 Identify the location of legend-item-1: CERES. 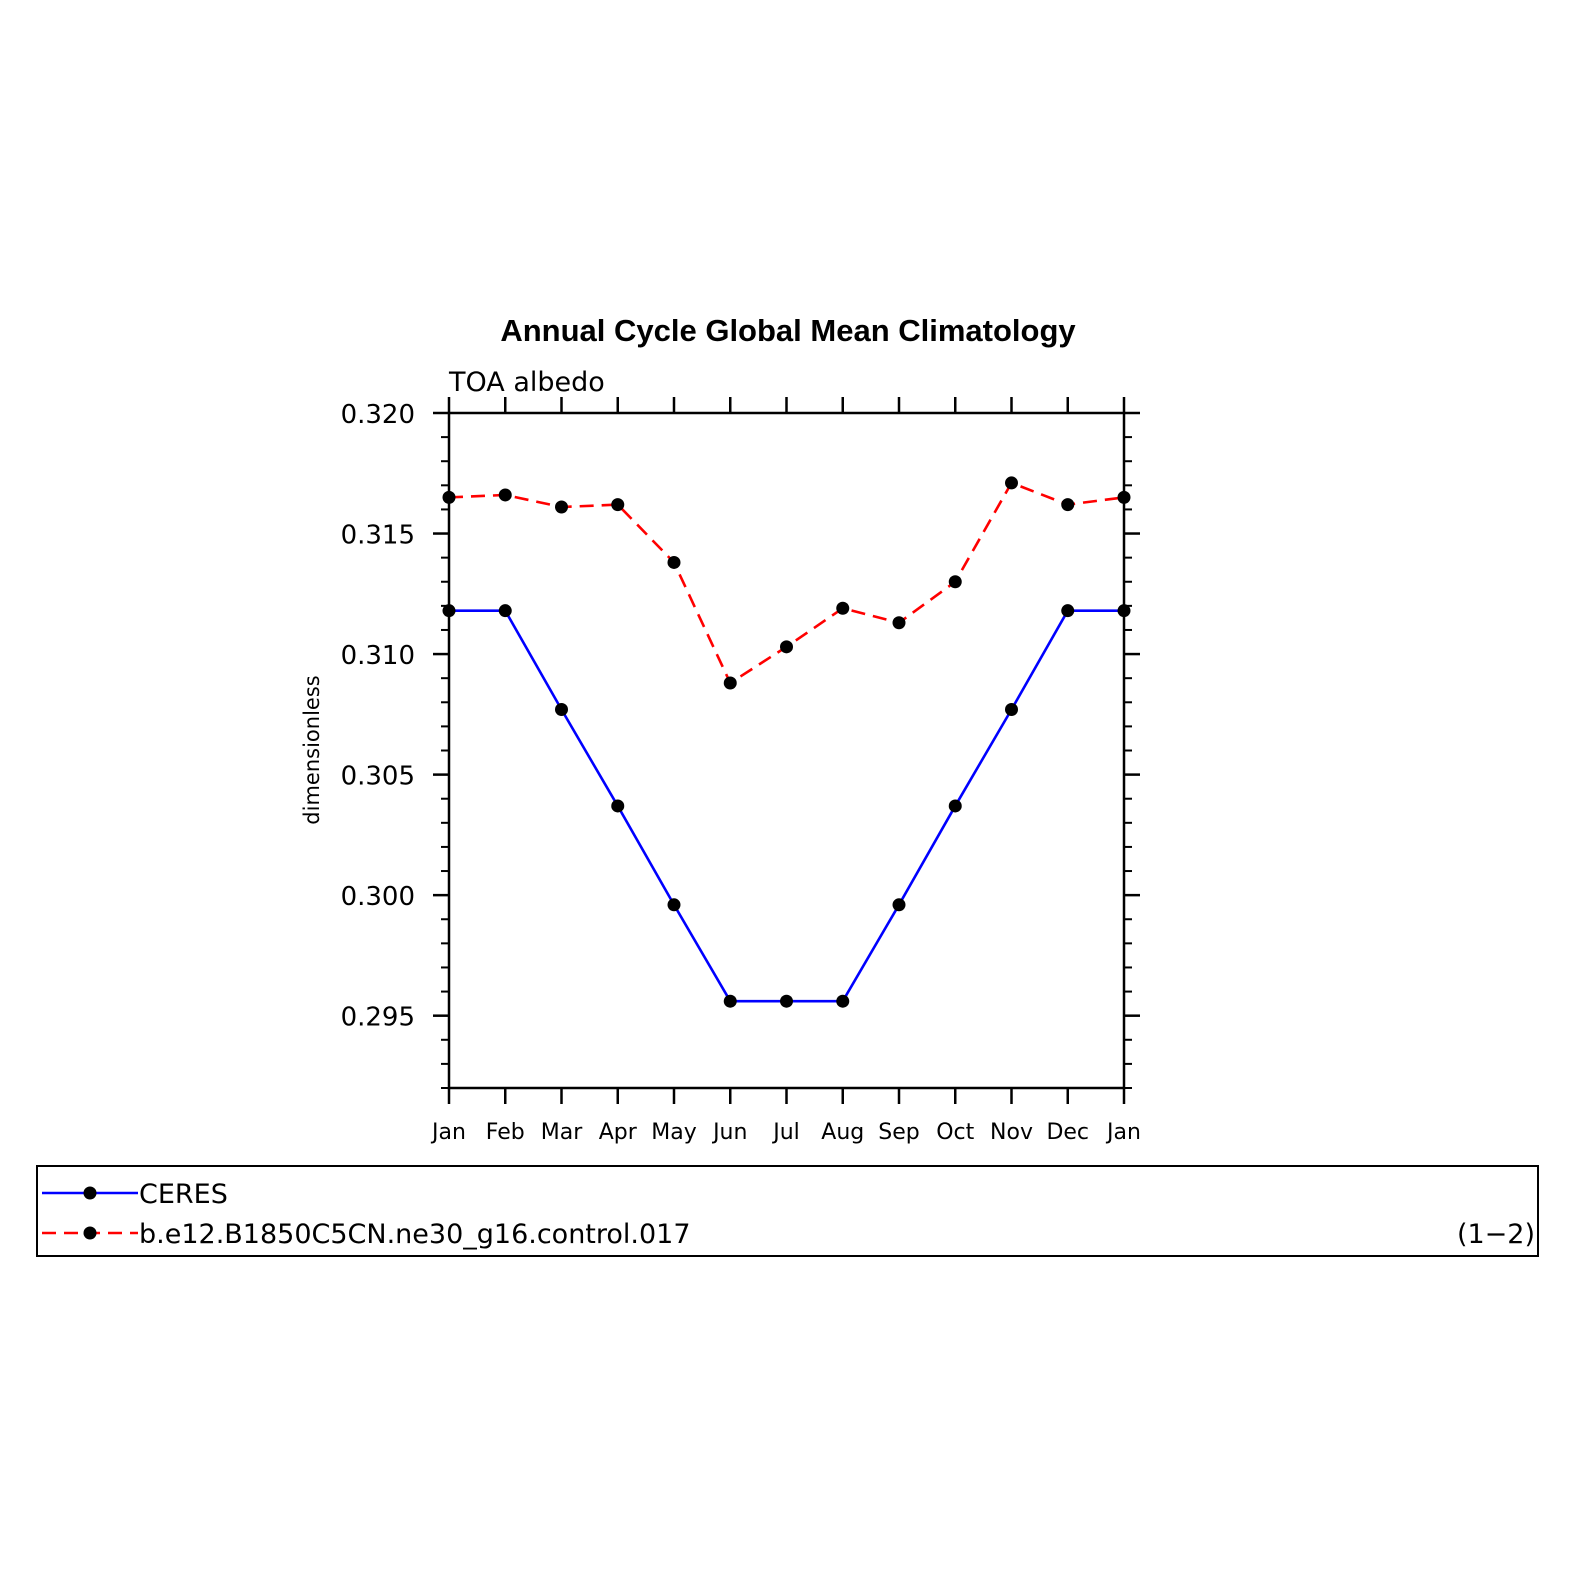
(135, 1194).